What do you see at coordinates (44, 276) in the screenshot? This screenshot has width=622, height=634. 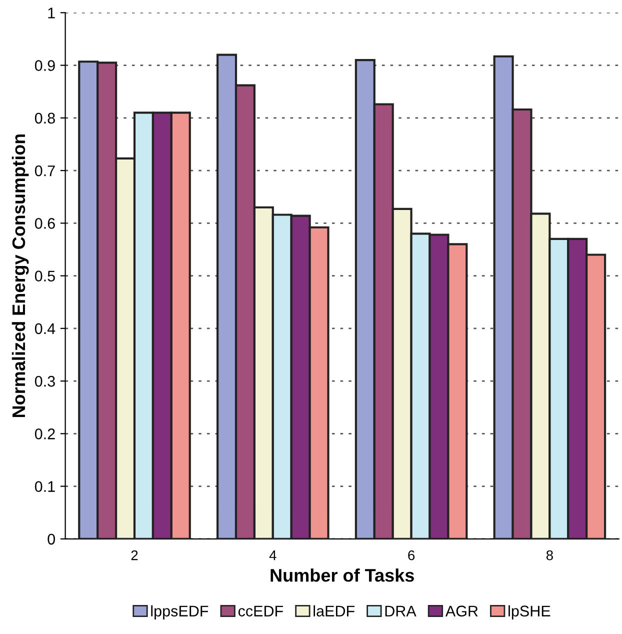 I see `y-tick-label: 0.5` at bounding box center [44, 276].